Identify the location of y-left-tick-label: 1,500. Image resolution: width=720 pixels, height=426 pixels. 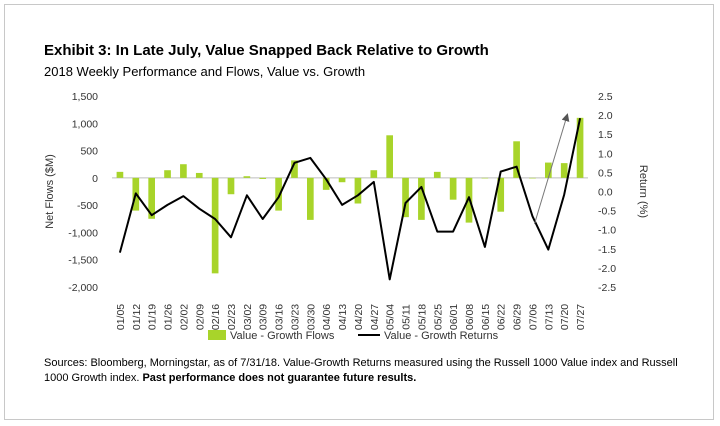
(85, 97).